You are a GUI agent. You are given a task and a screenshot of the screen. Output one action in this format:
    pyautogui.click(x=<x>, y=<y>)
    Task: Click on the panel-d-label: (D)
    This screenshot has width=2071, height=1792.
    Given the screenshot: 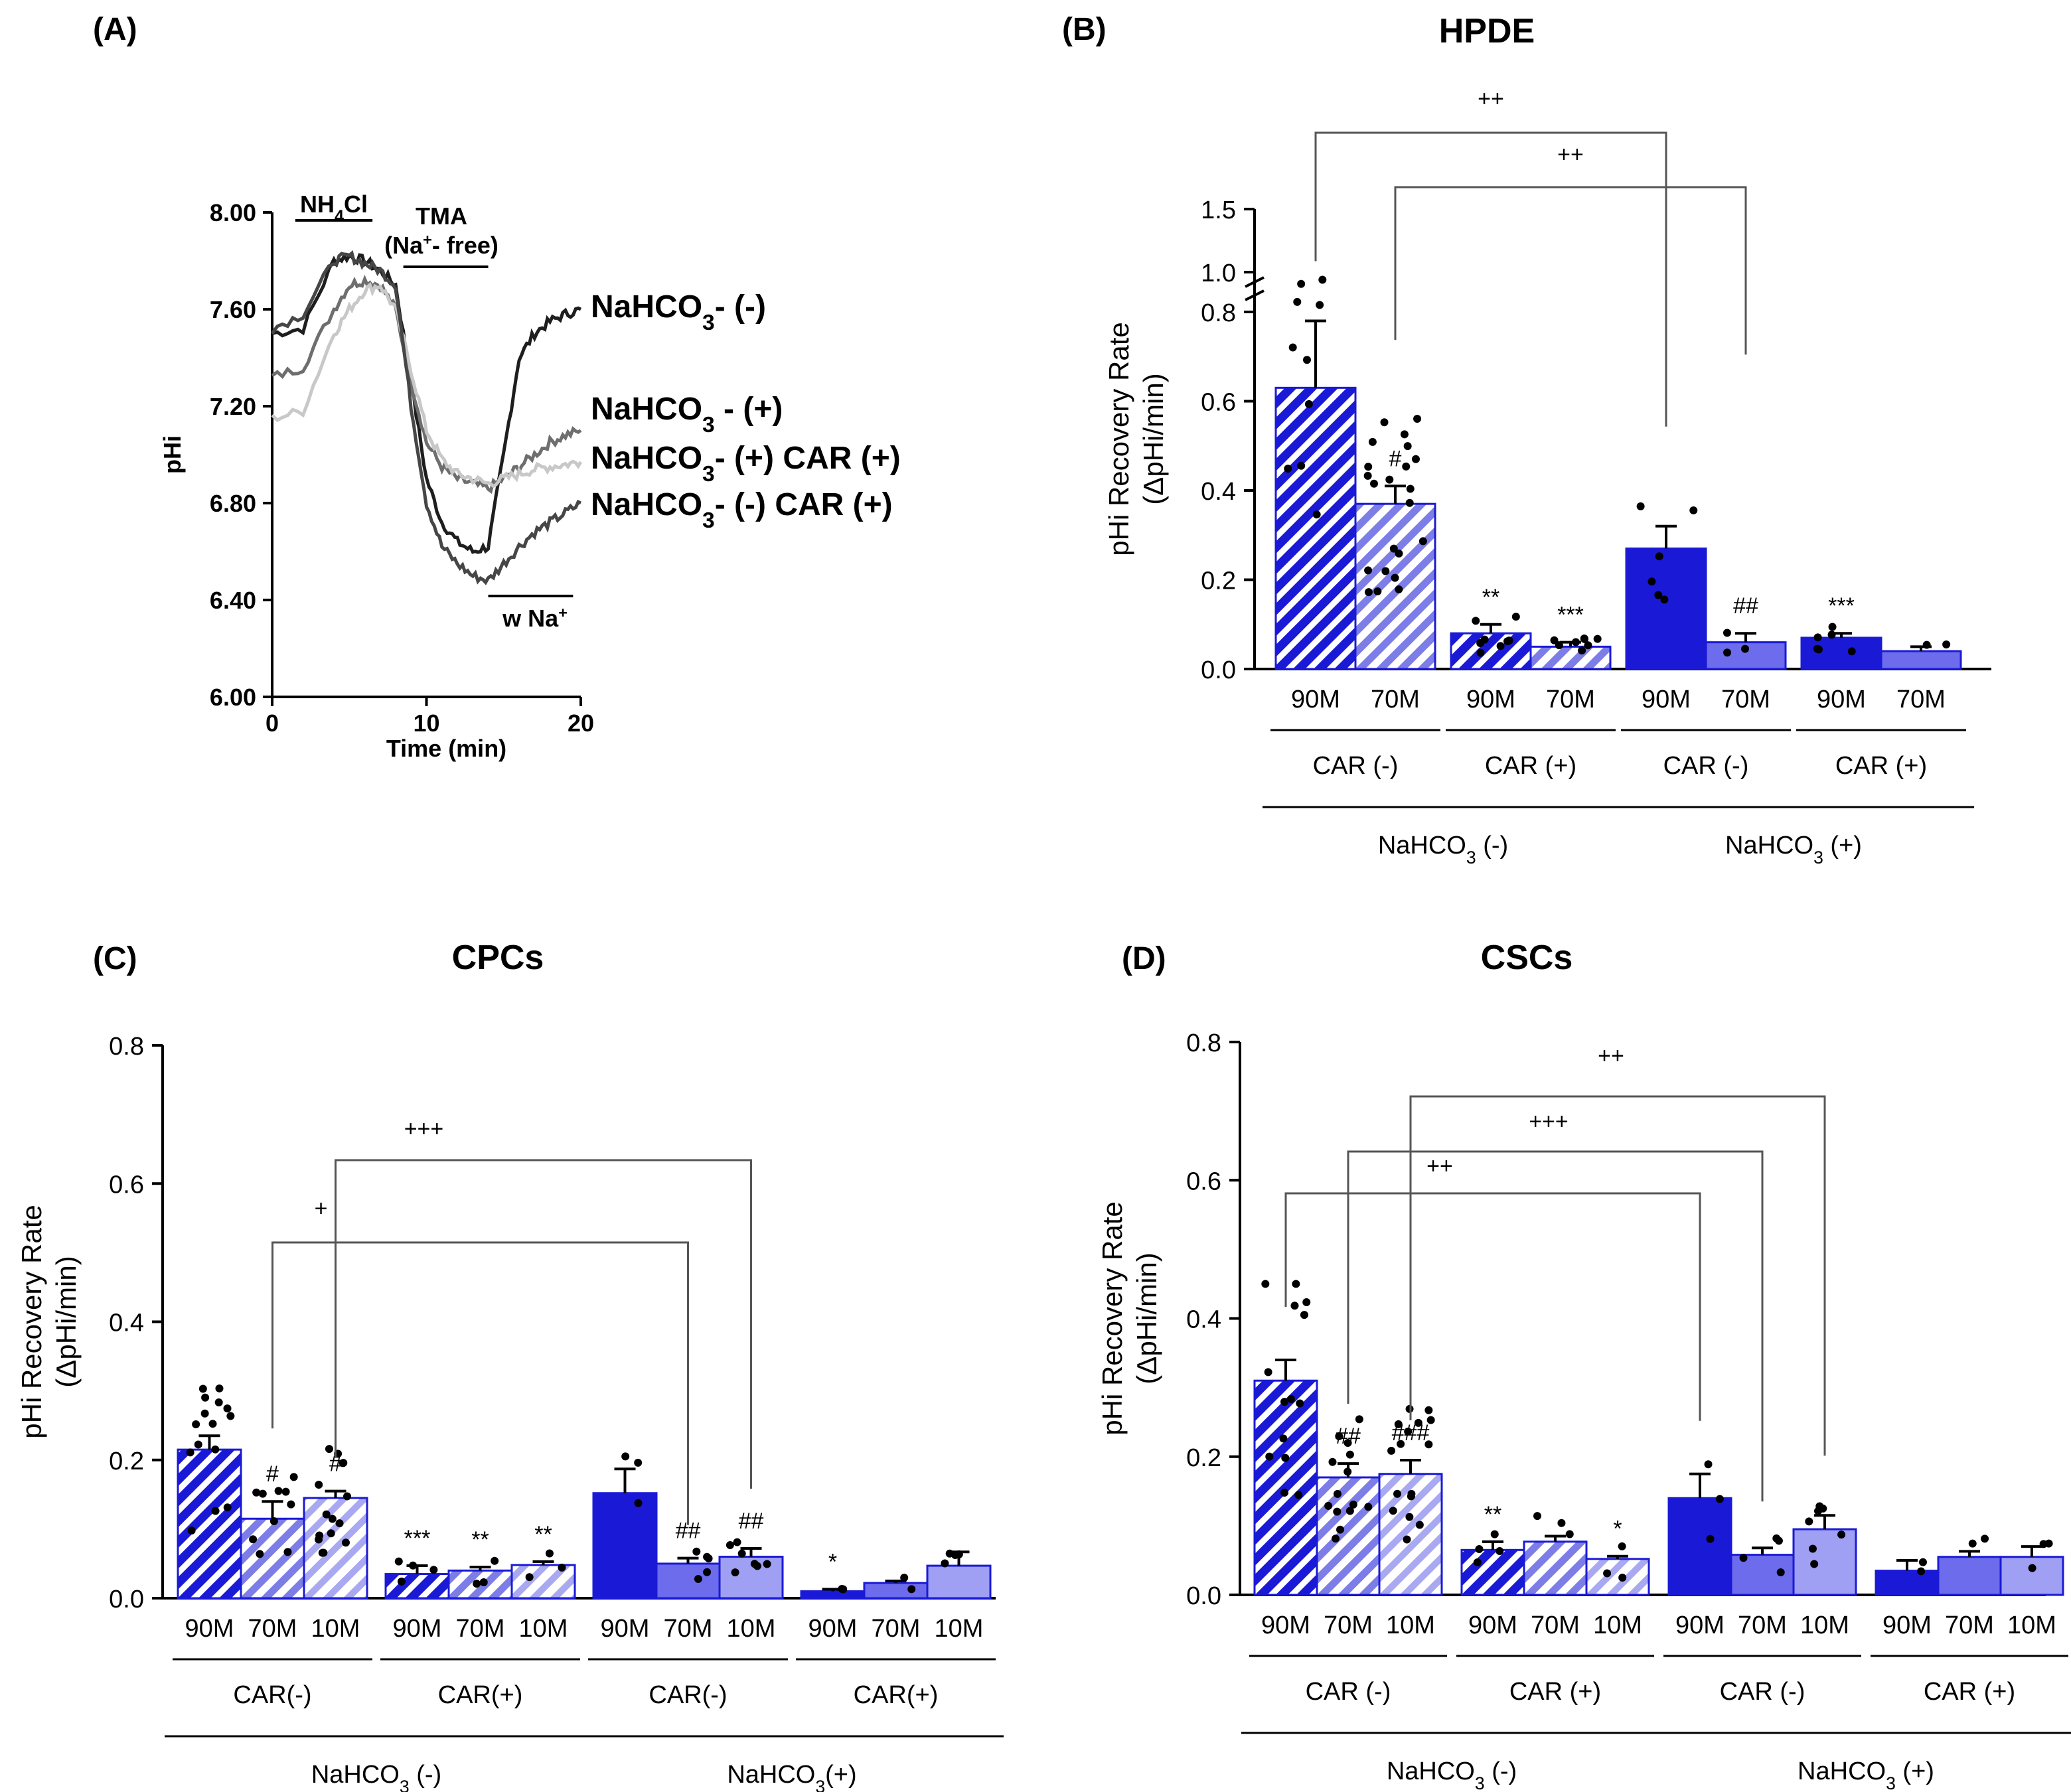 What is the action you would take?
    pyautogui.click(x=1144, y=958)
    